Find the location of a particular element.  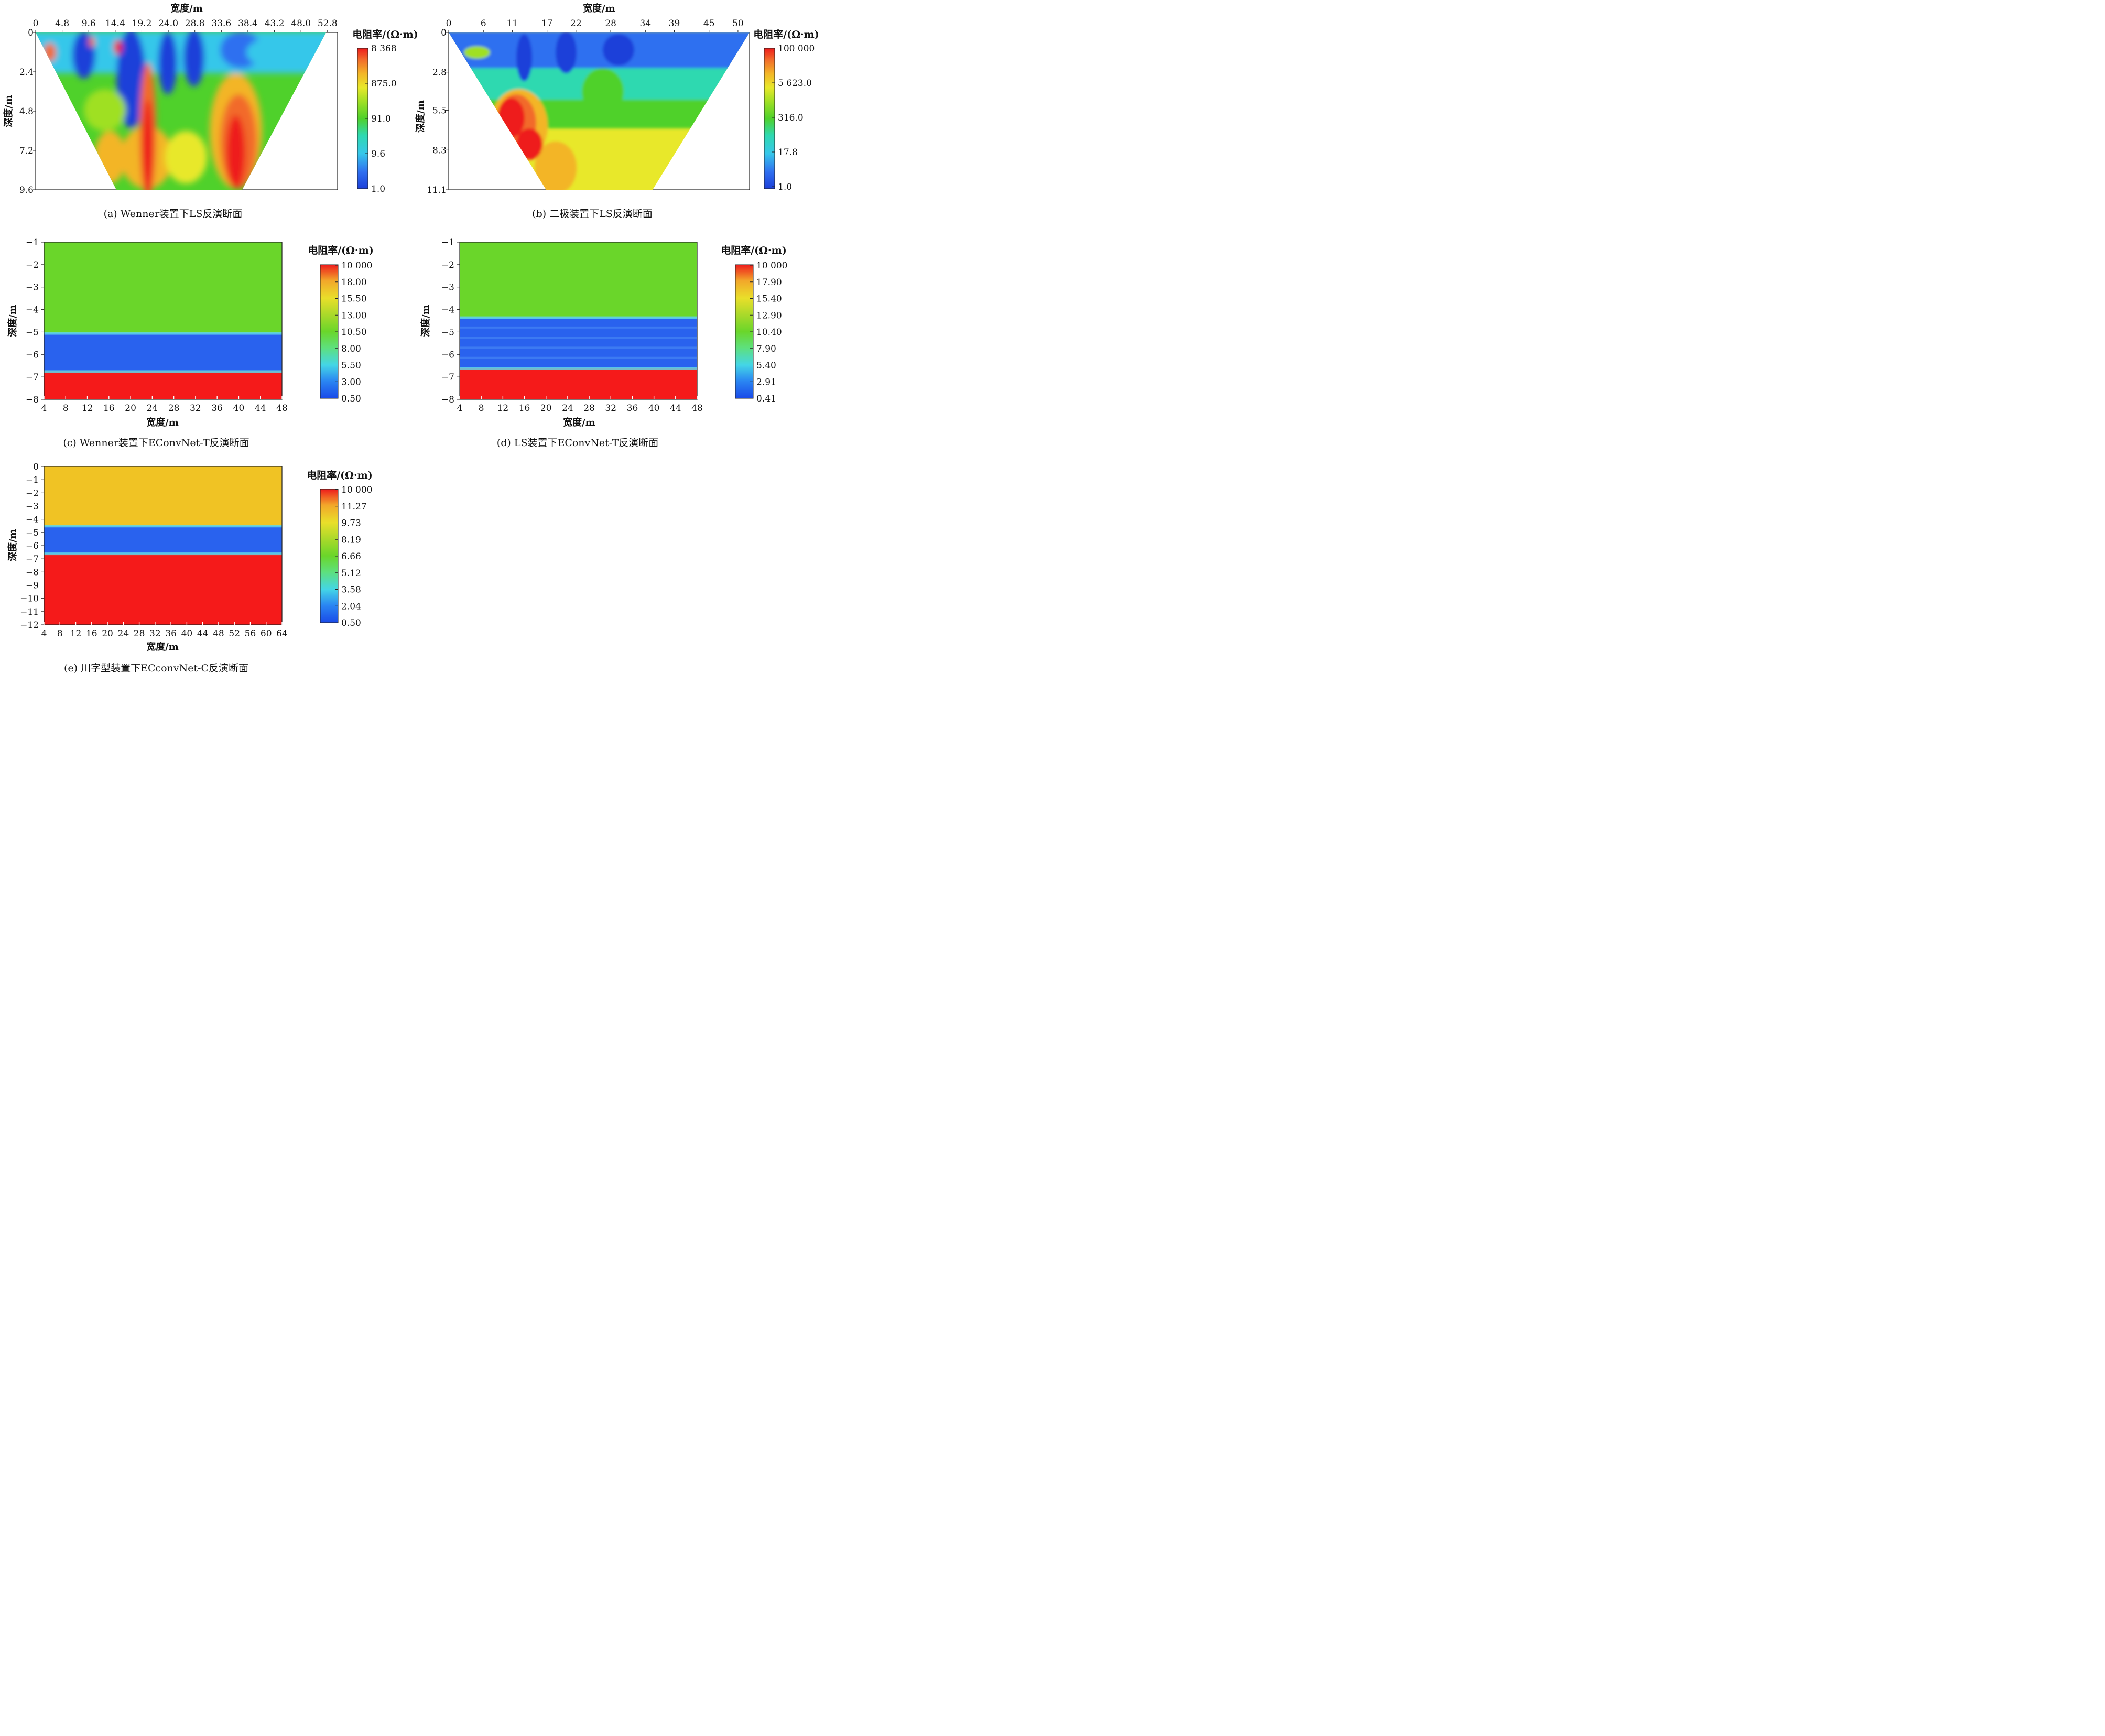

panel-e-y-tick-label: −5 is located at coordinates (33, 533).